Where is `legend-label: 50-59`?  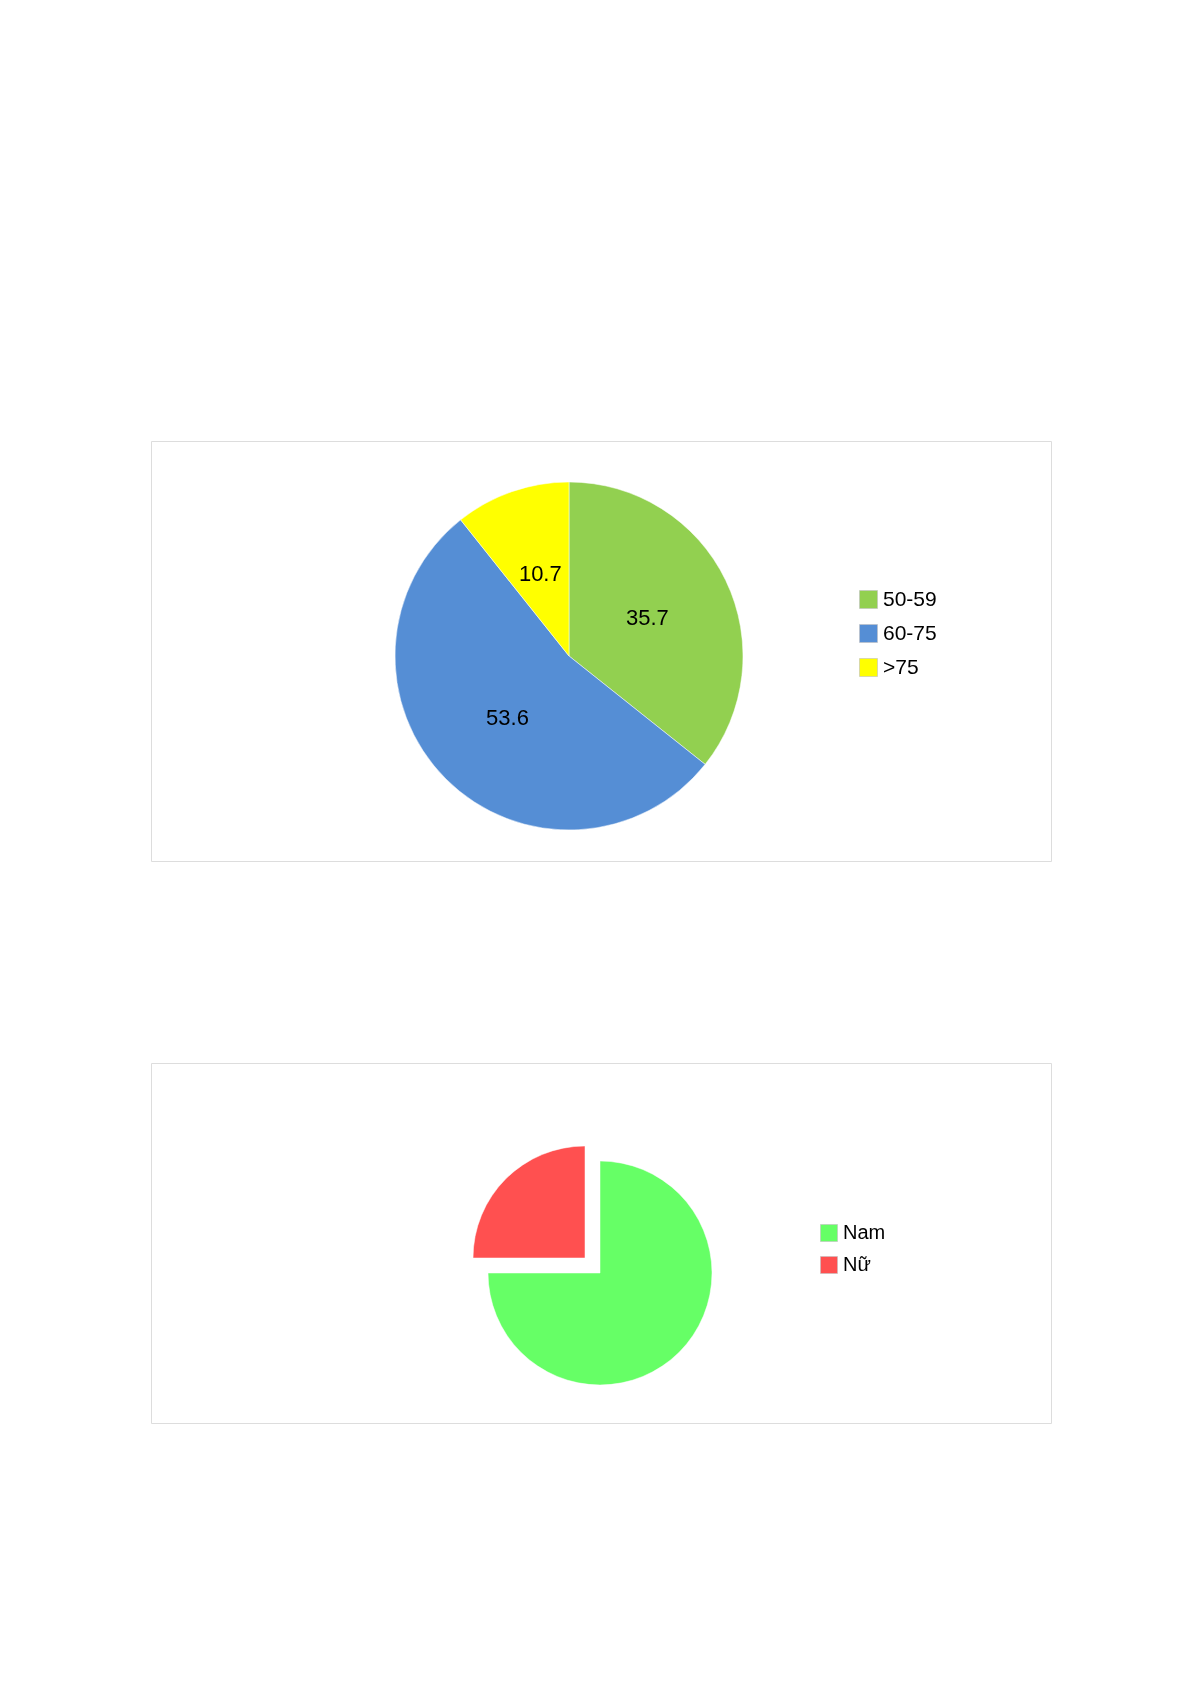
legend-label: 50-59 is located at coordinates (910, 598).